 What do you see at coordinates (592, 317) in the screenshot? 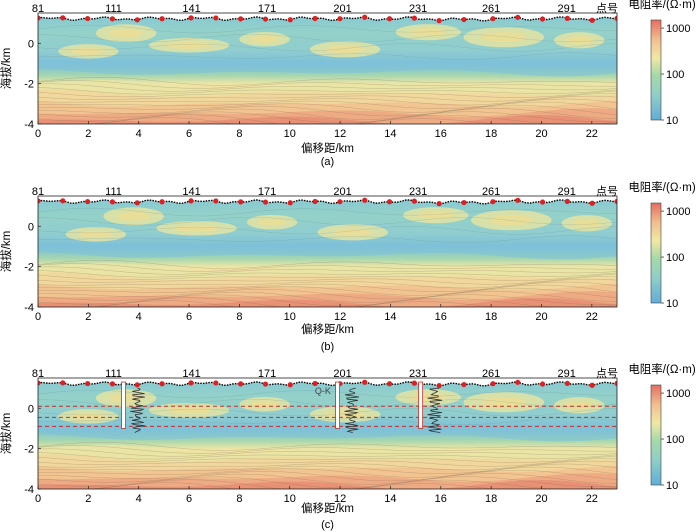
I see `x-tick-label: 22` at bounding box center [592, 317].